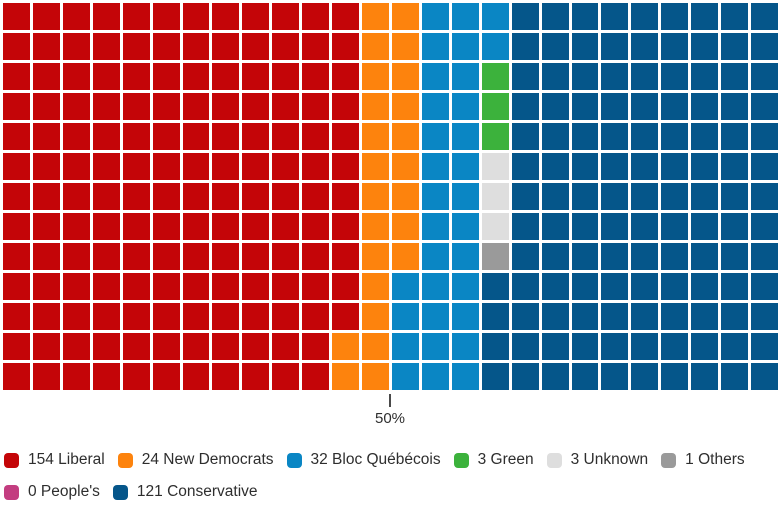 The width and height of the screenshot is (781, 525). What do you see at coordinates (554, 460) in the screenshot?
I see `legend-swatch-unknown` at bounding box center [554, 460].